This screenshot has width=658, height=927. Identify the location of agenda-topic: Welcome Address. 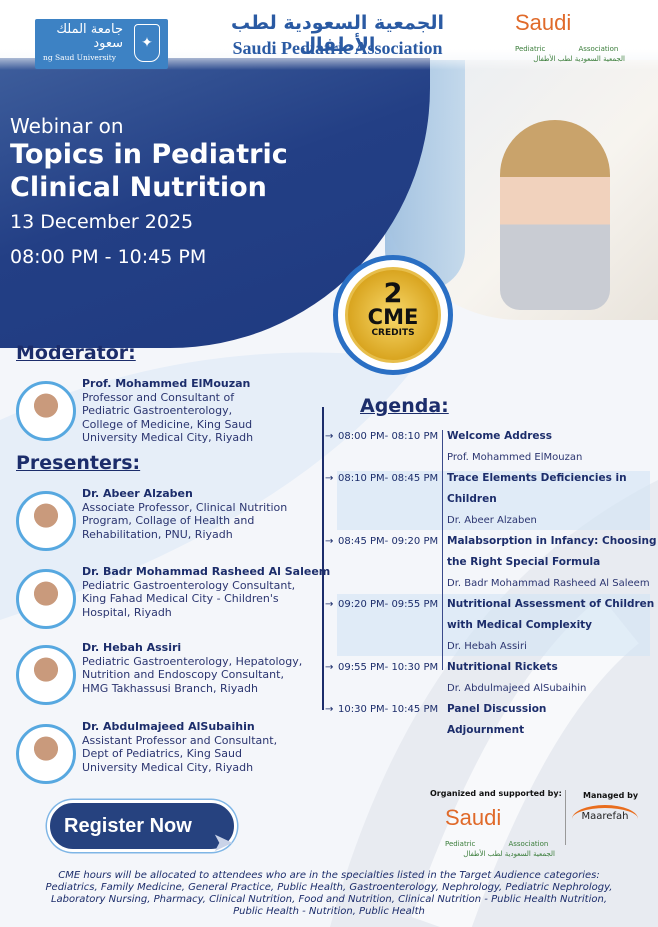
(500, 436).